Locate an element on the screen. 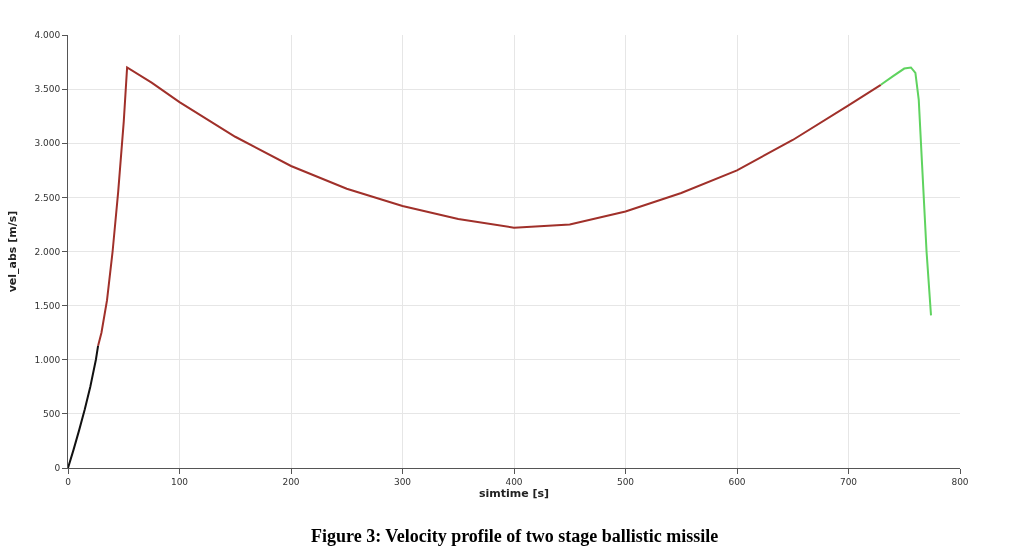  y-tick-label: 1.000 is located at coordinates (47, 359).